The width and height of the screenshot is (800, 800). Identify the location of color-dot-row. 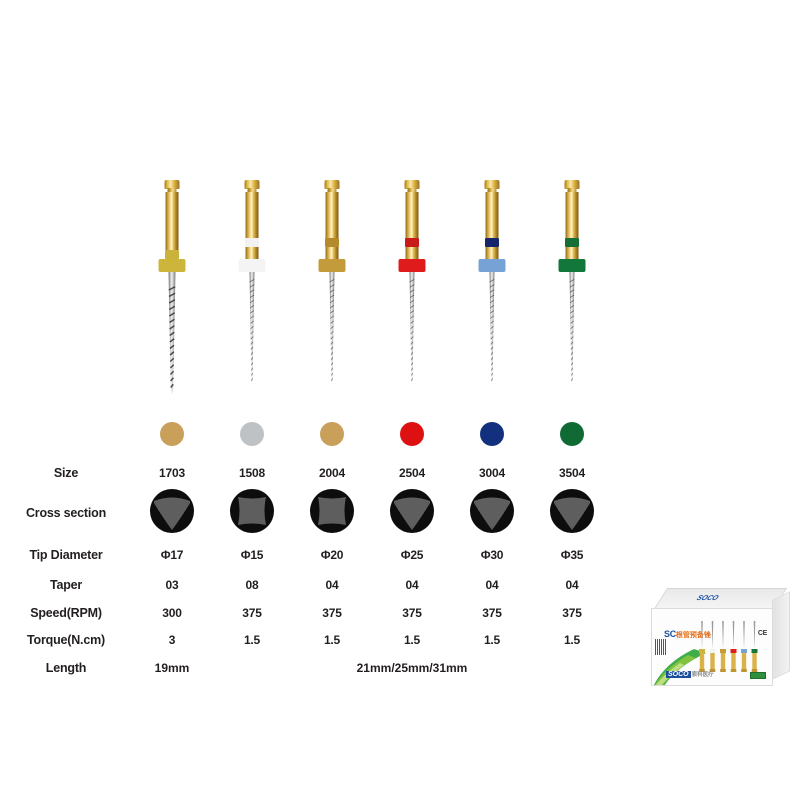
(400, 437).